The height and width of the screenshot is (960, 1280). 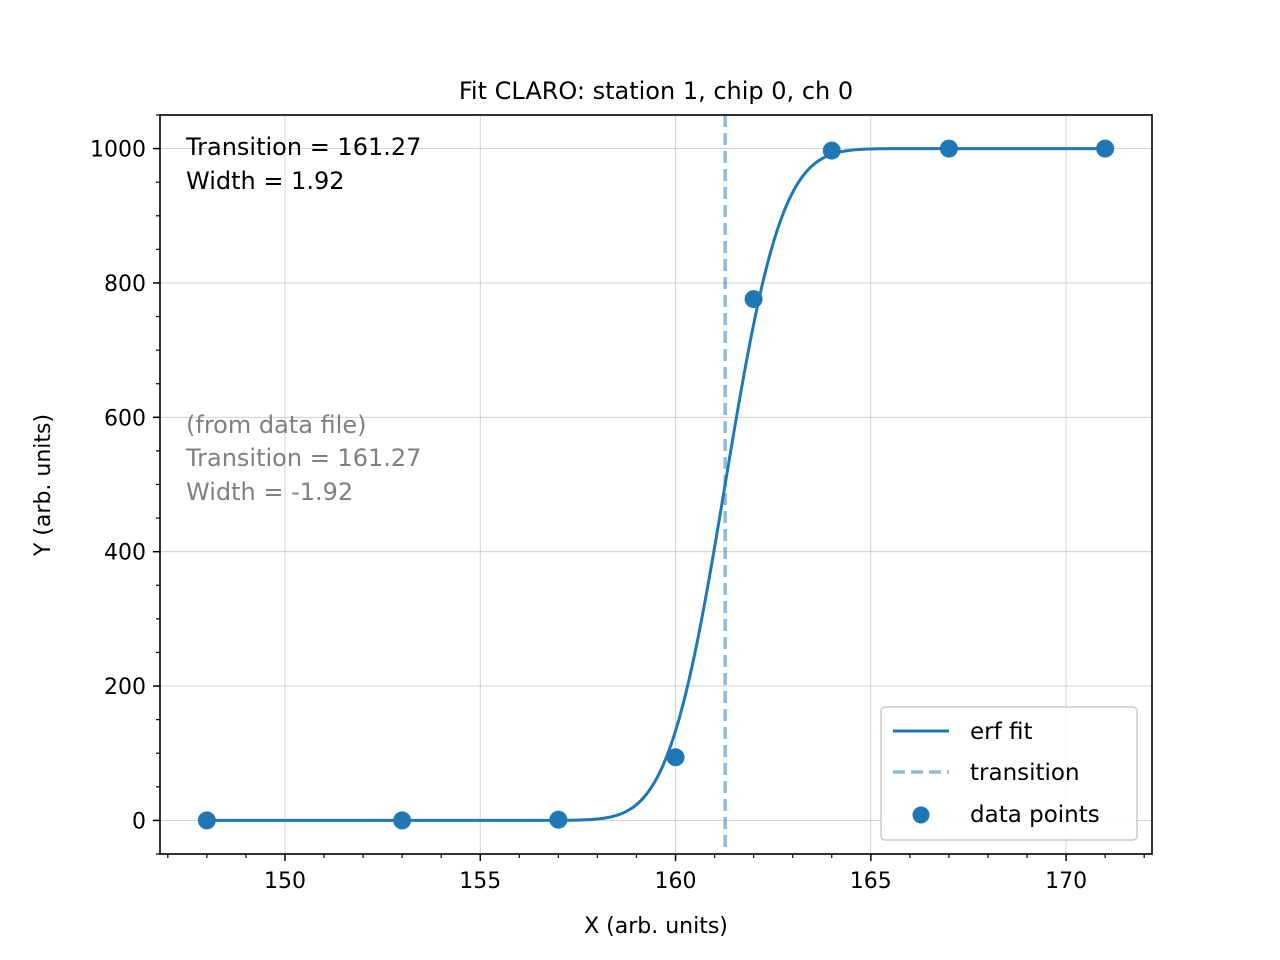 What do you see at coordinates (265, 181) in the screenshot?
I see `fit-width-text: Width = 1.92` at bounding box center [265, 181].